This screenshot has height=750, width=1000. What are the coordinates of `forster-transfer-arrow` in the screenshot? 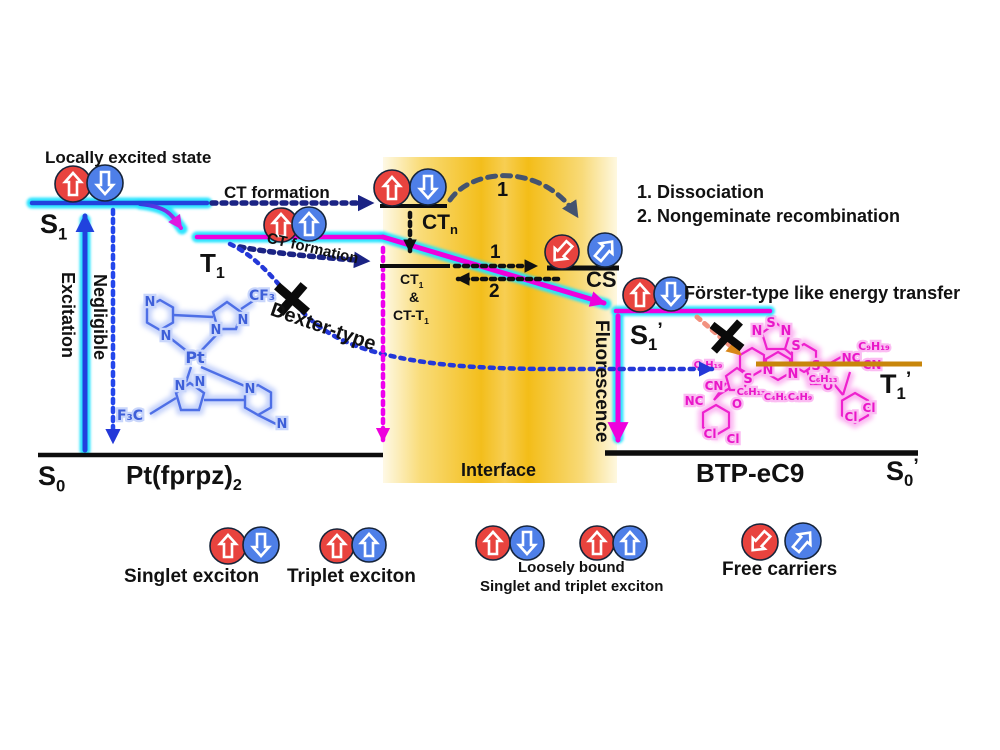 It's located at (718, 335).